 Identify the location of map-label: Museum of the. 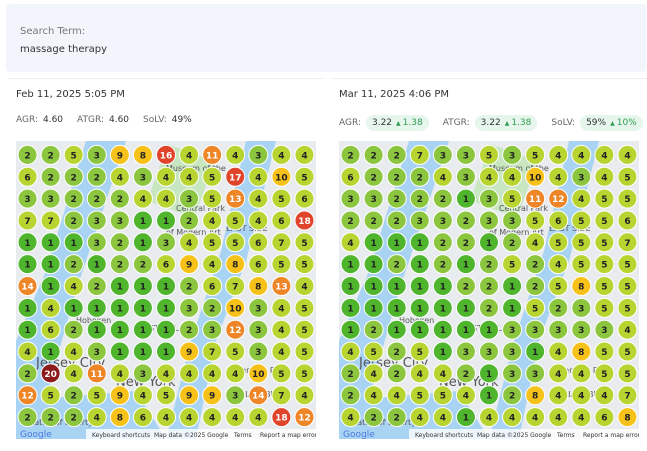
(519, 168).